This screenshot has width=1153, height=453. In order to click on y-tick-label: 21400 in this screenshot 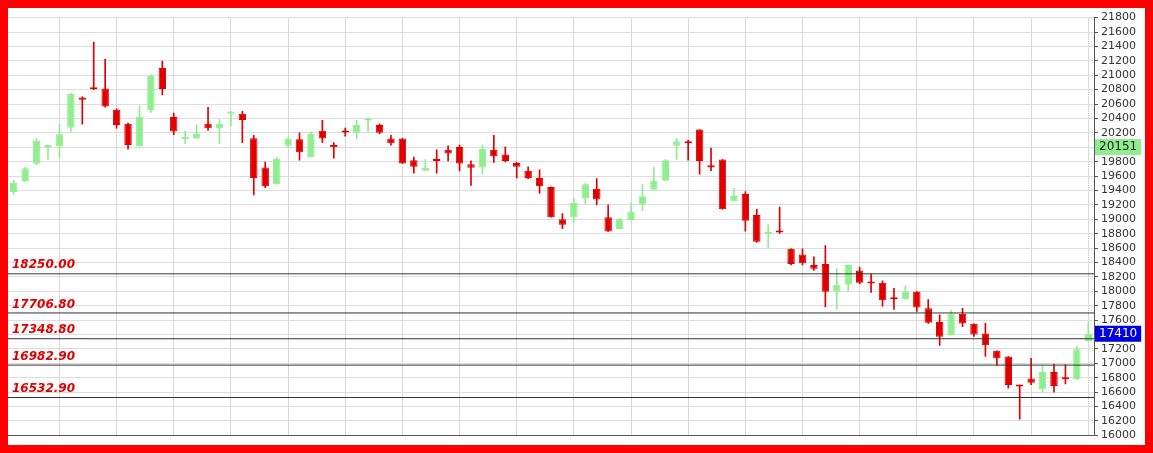, I will do `click(1119, 46)`.